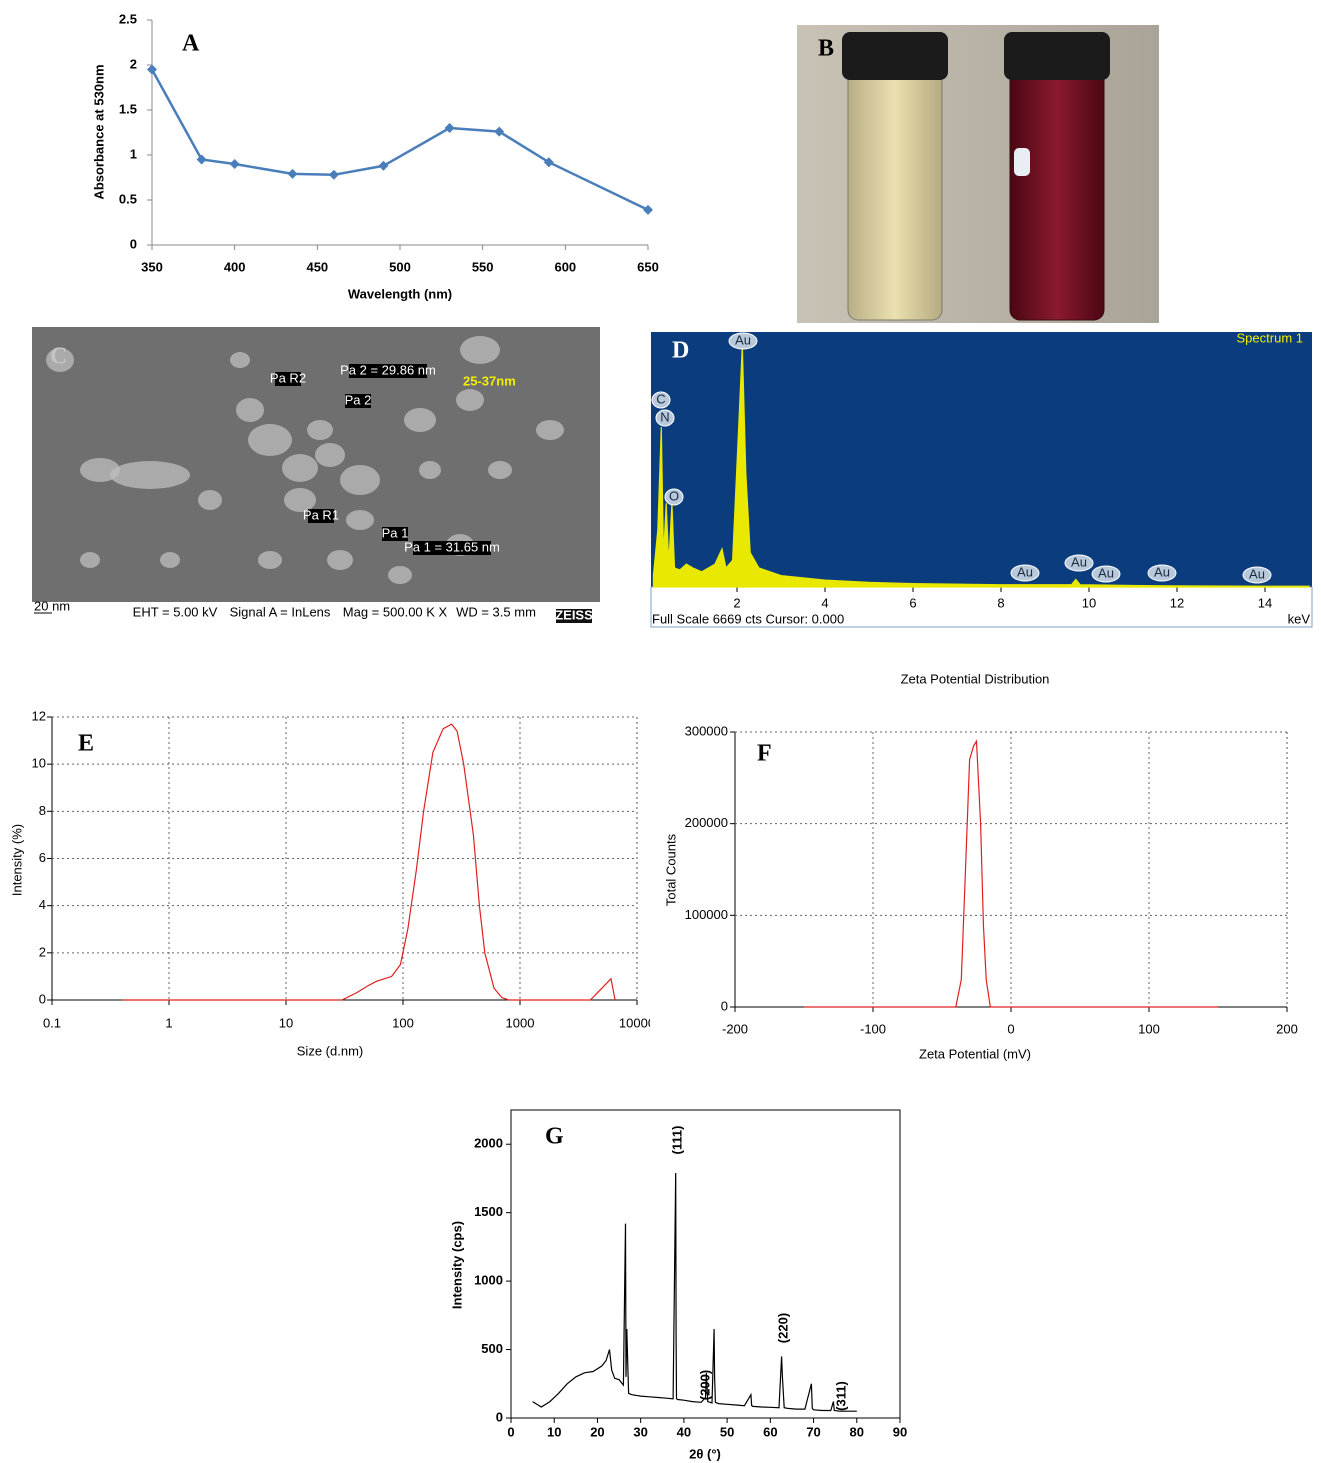  Describe the element at coordinates (395, 611) in the screenshot. I see `sem-text: Mag = 500.00 K X` at that location.